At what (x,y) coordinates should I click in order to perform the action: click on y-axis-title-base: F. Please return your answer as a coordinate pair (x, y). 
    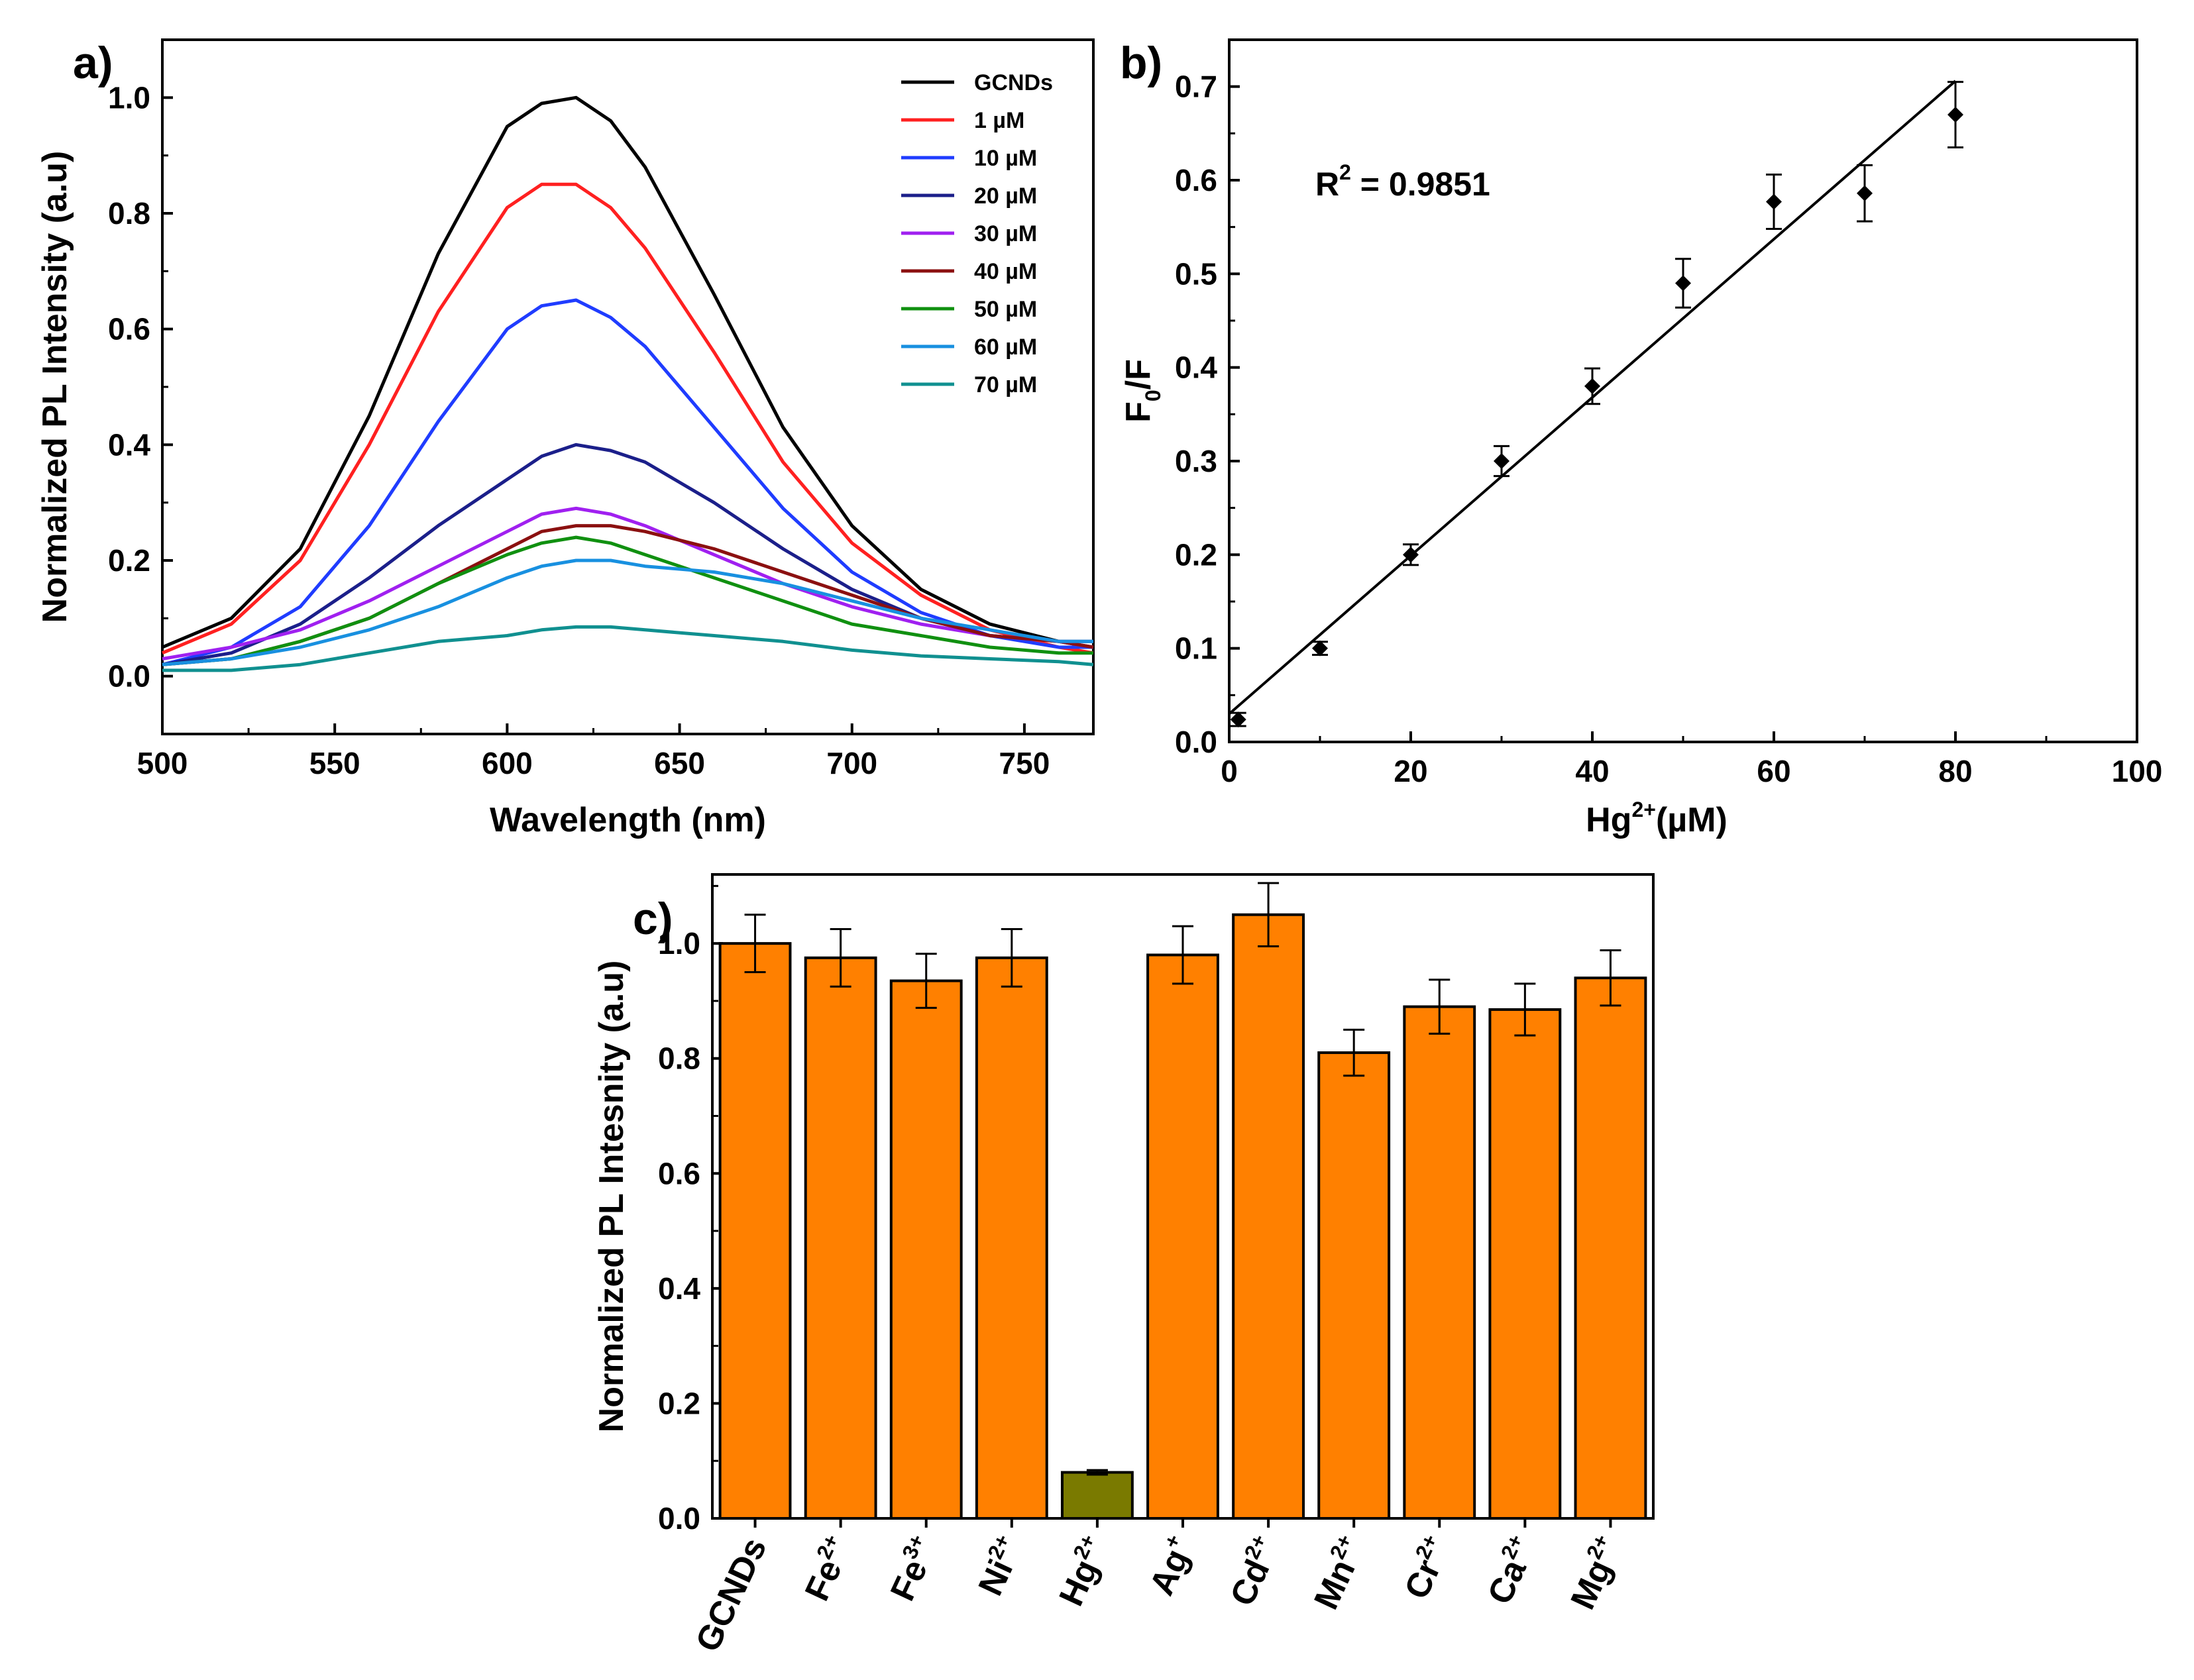
    Looking at the image, I should click on (1138, 412).